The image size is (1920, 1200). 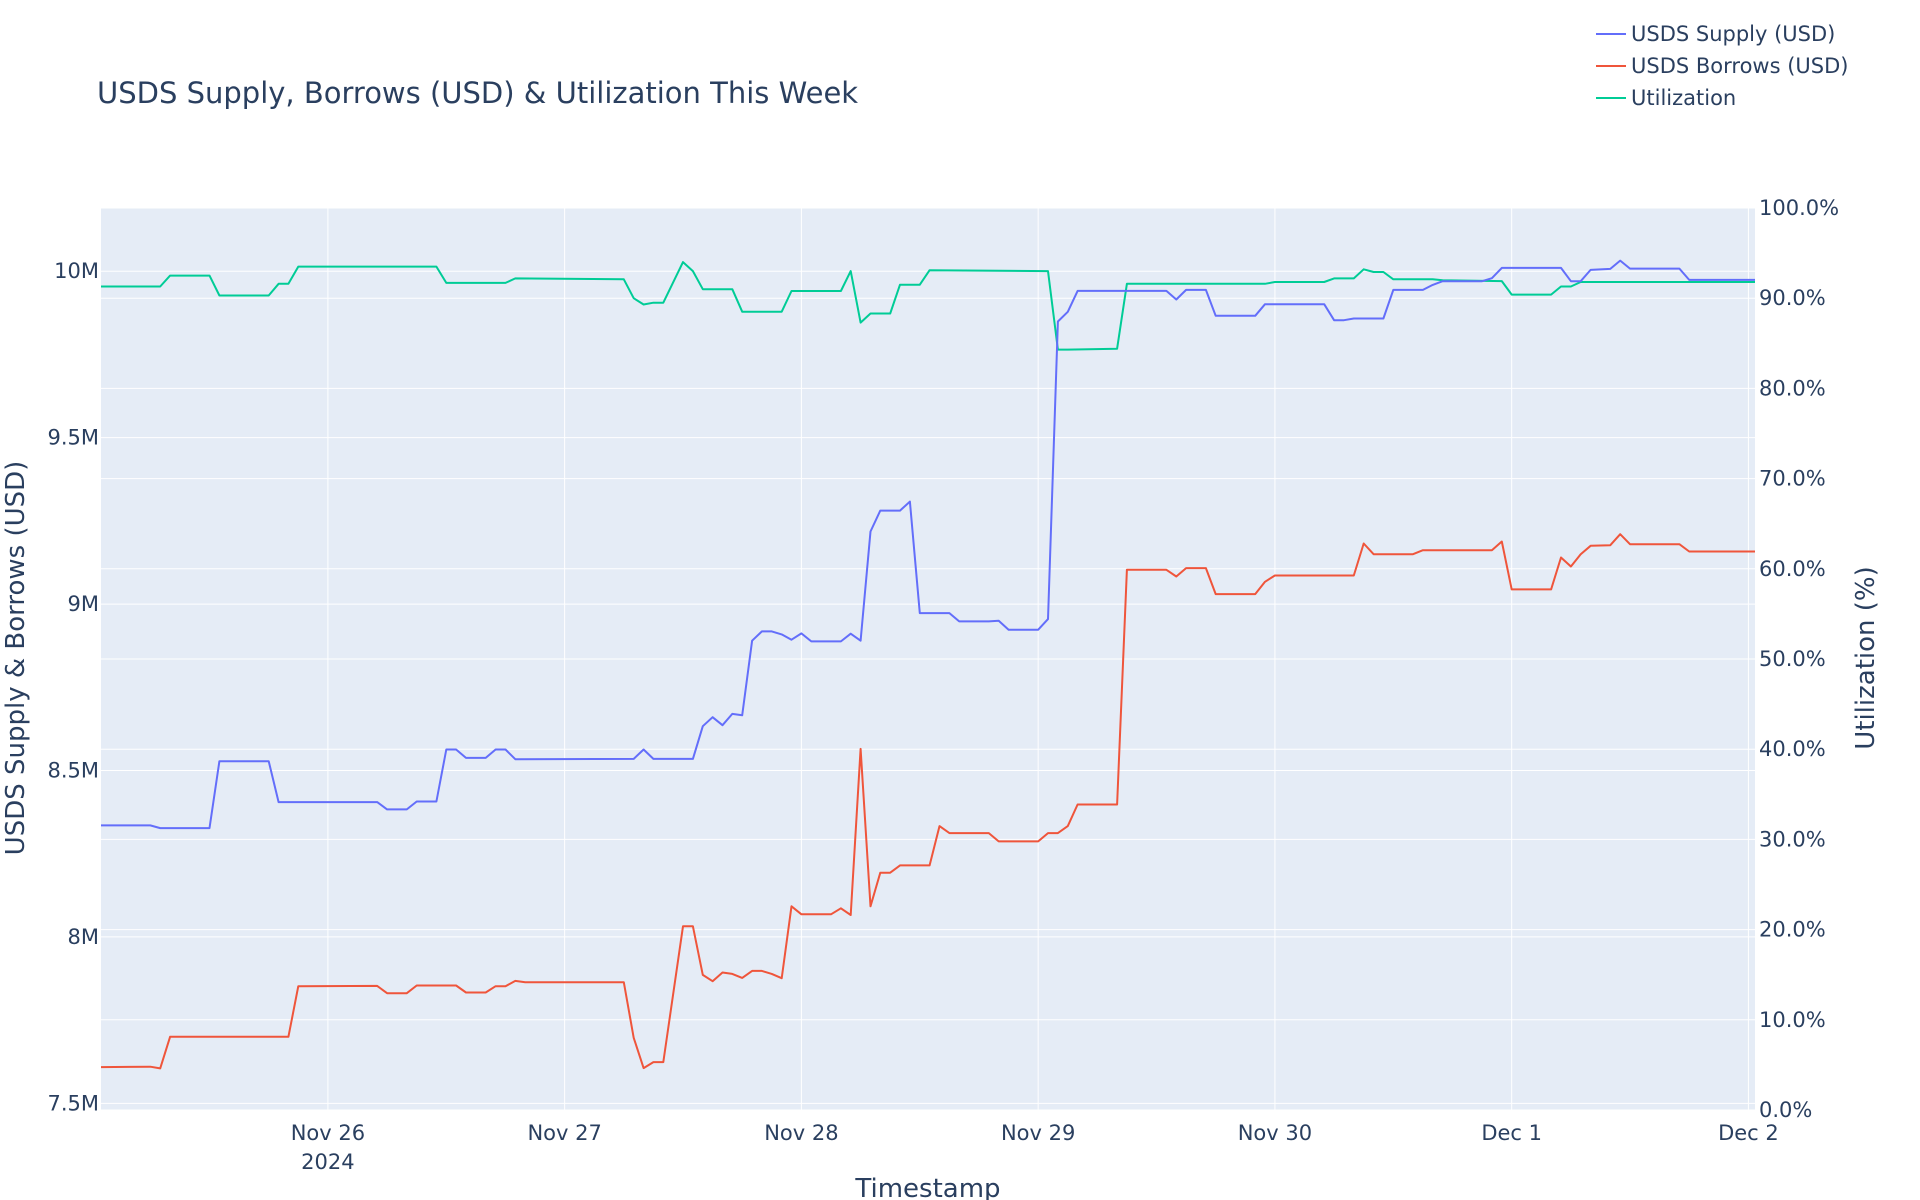 What do you see at coordinates (83, 604) in the screenshot?
I see `y-tick-label: 9M` at bounding box center [83, 604].